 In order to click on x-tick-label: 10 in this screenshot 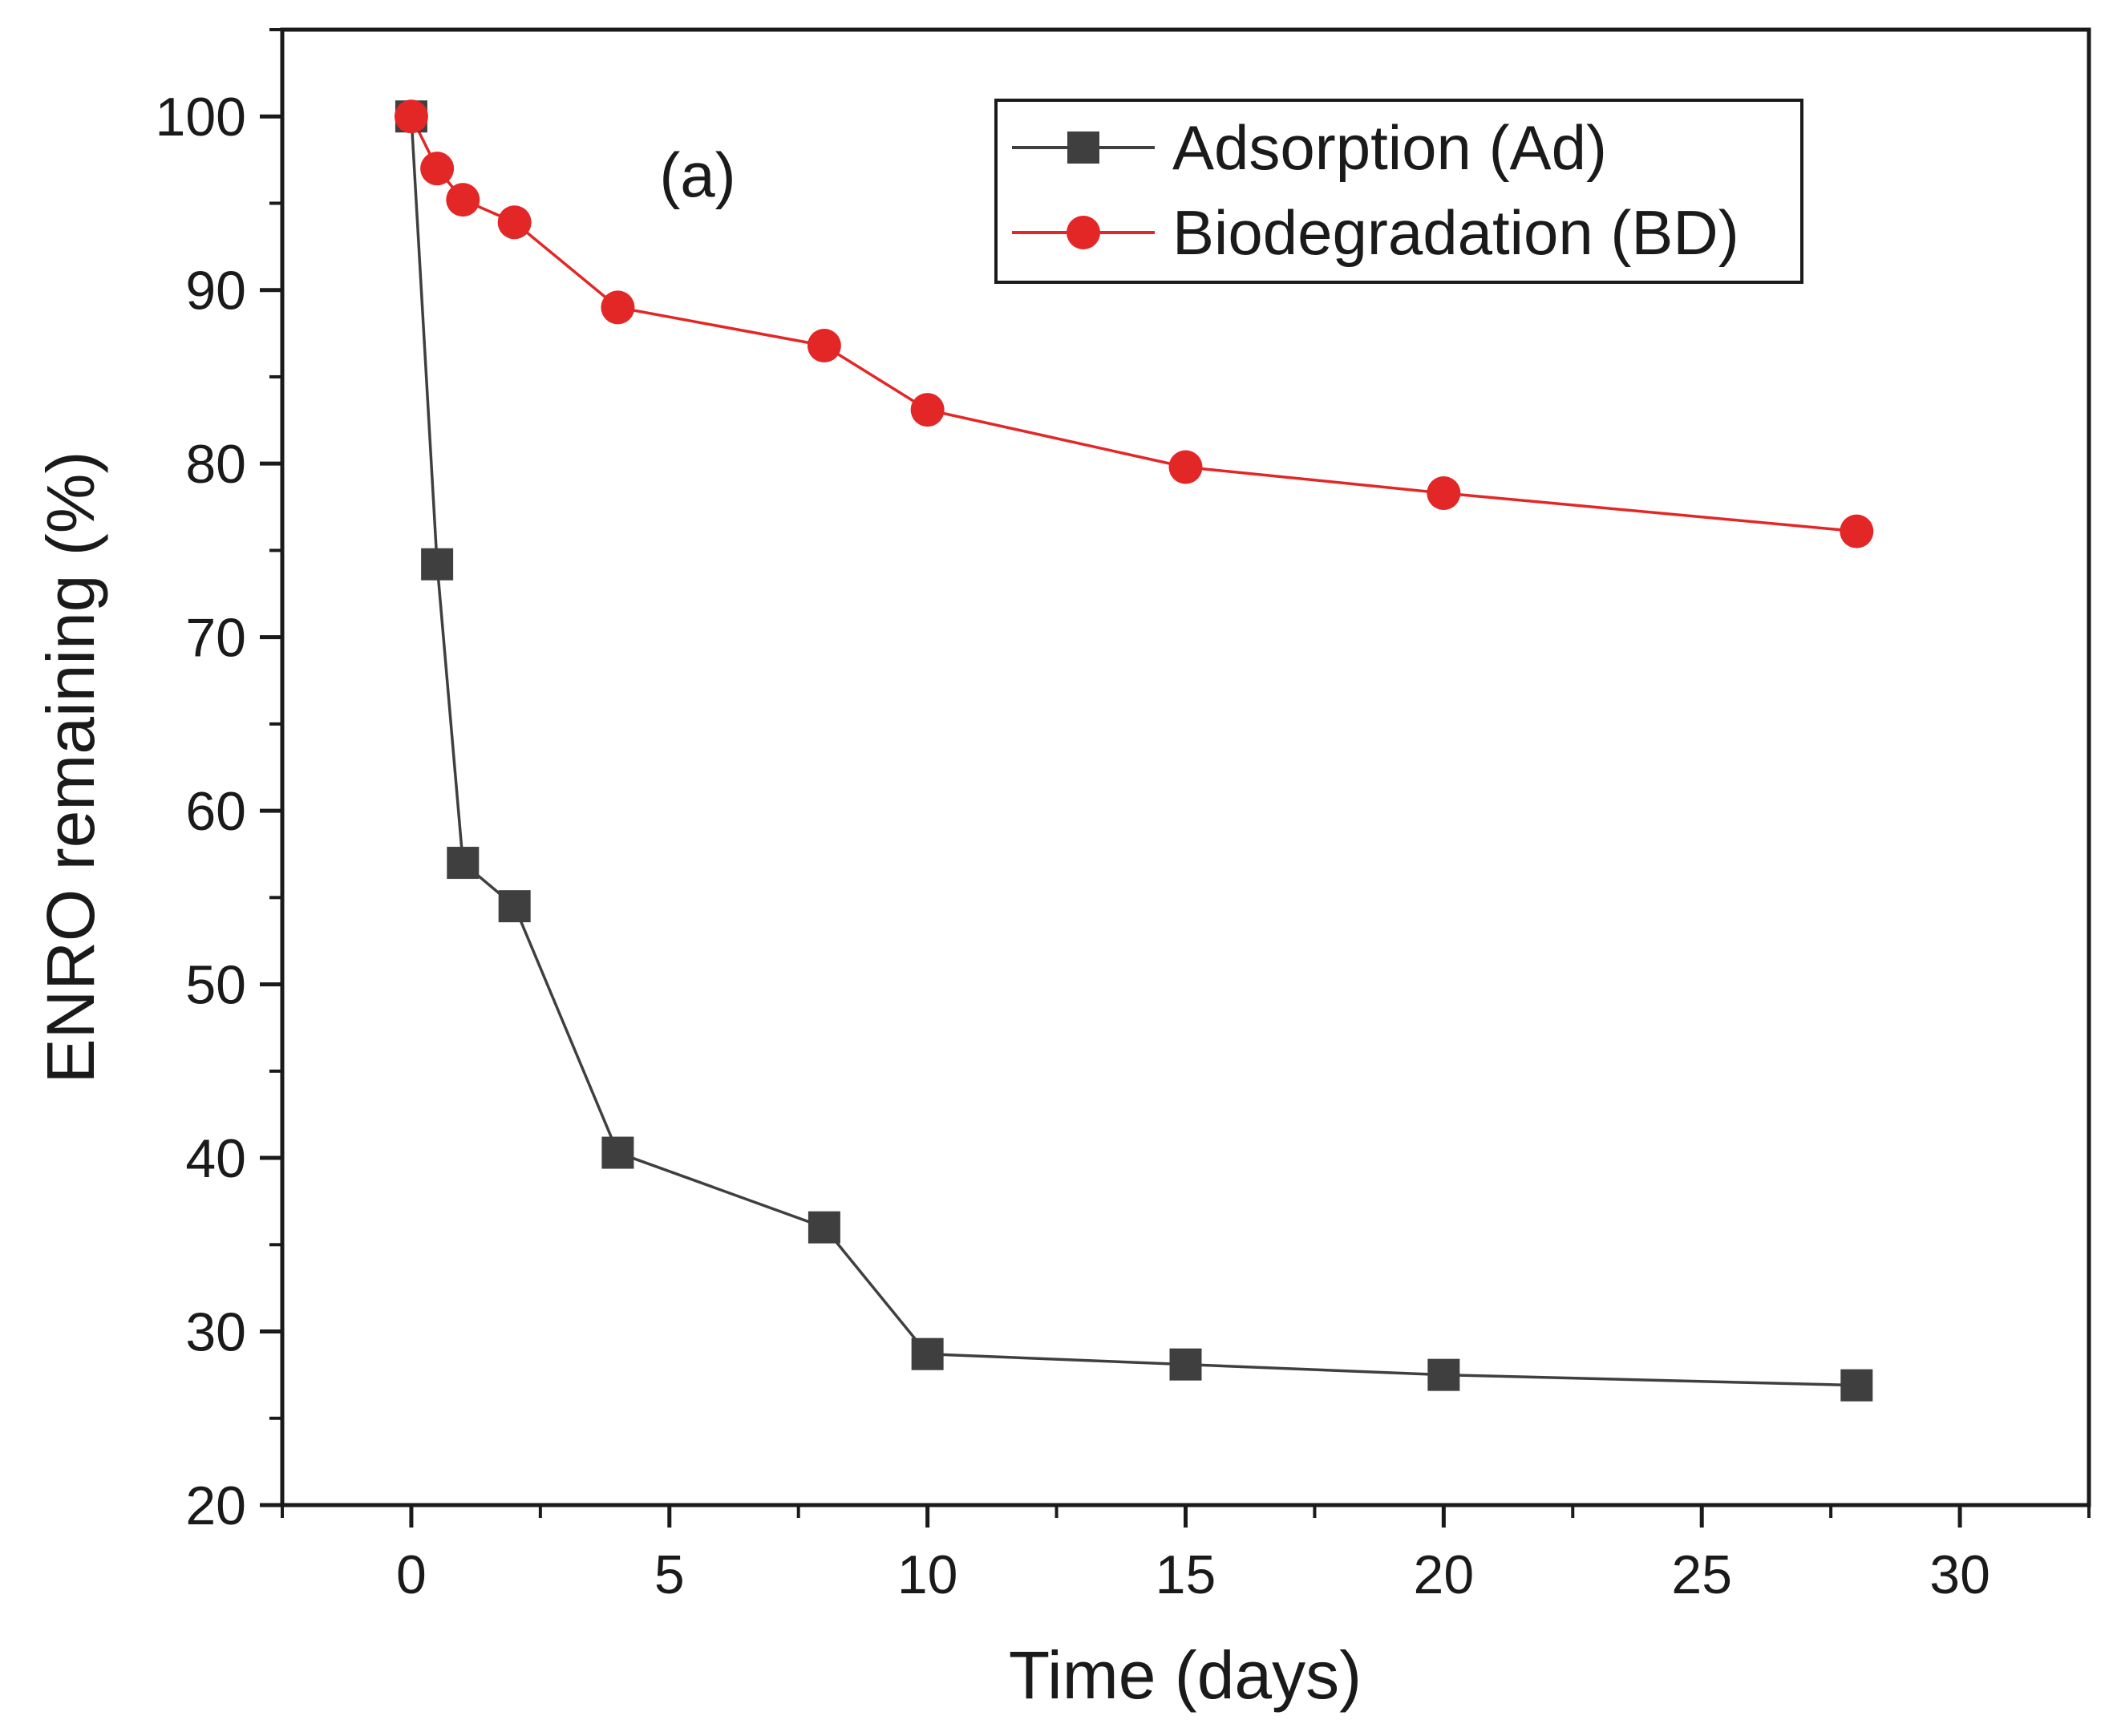, I will do `click(927, 1575)`.